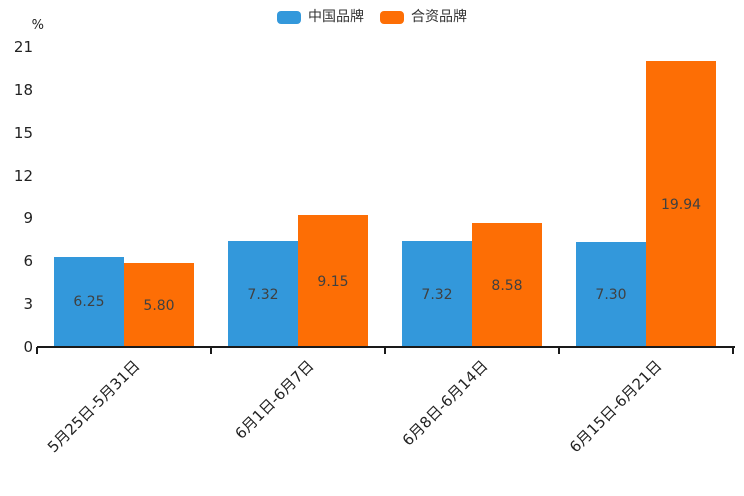 The height and width of the screenshot is (496, 744). What do you see at coordinates (28, 347) in the screenshot?
I see `y-tick-label: 0` at bounding box center [28, 347].